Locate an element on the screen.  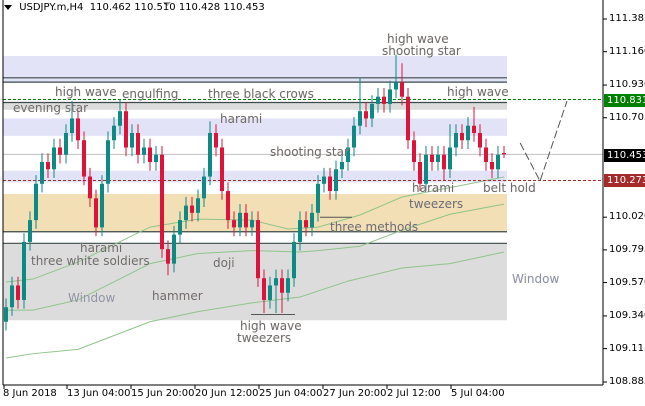
x-tick-label: 20 Jun 12:00 is located at coordinates (227, 393).